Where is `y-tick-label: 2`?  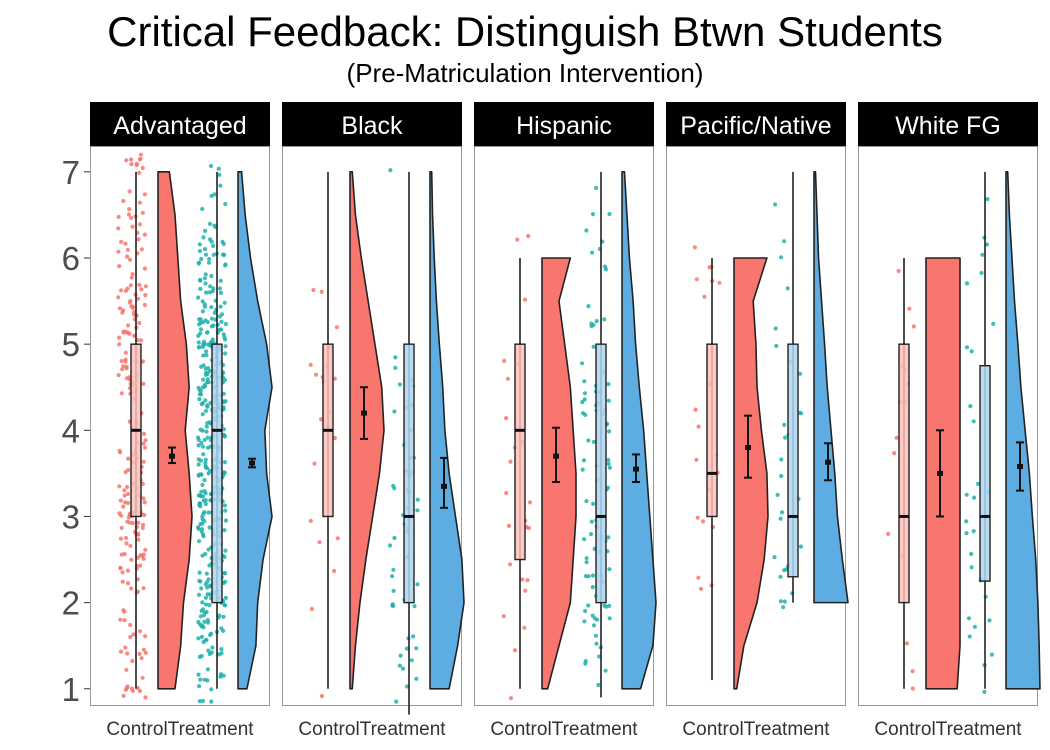
y-tick-label: 2 is located at coordinates (71, 603).